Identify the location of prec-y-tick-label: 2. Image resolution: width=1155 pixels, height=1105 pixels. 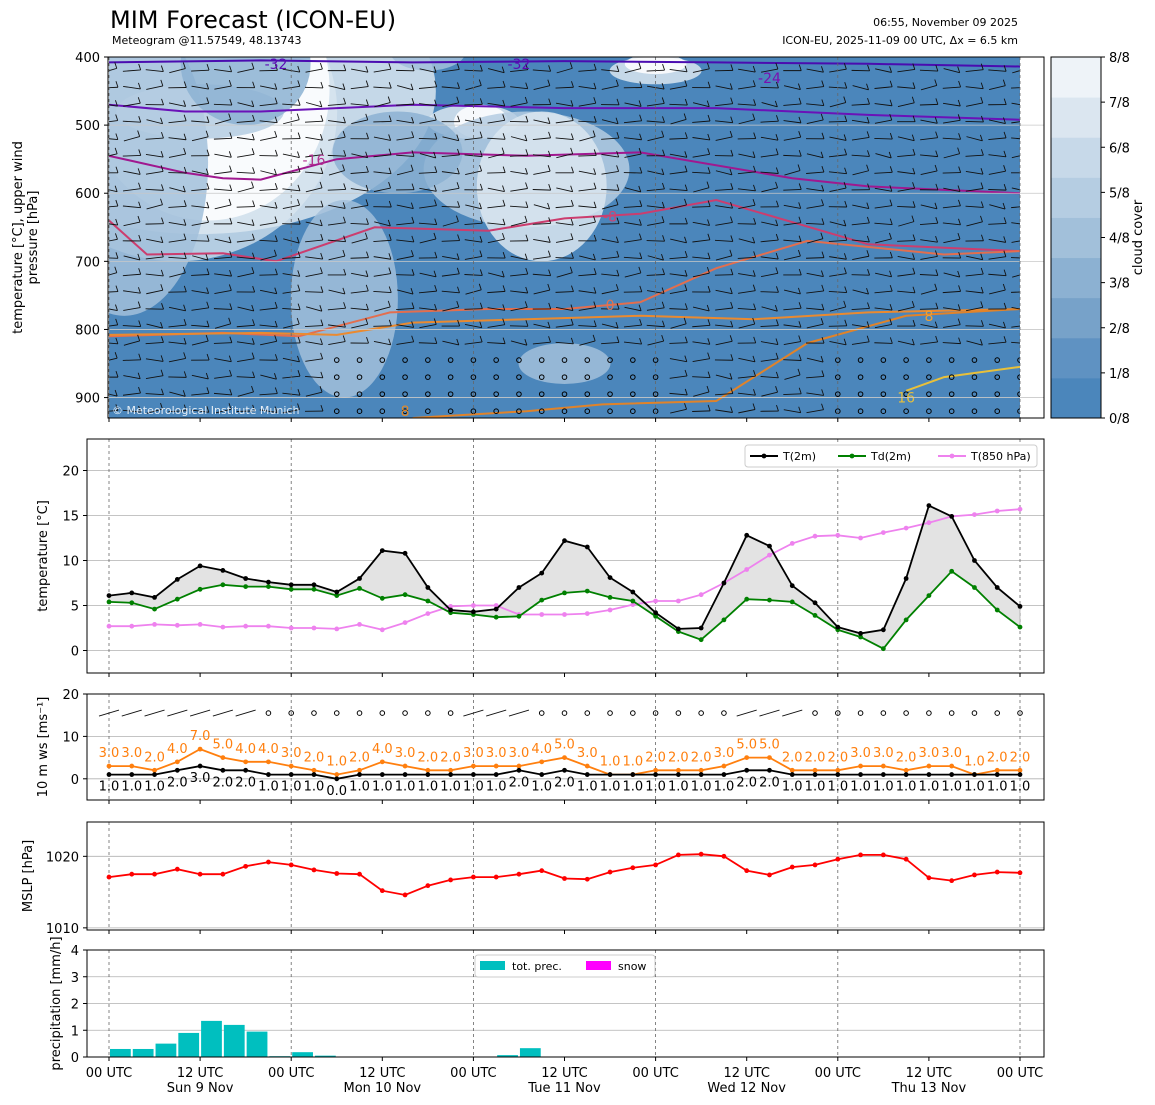
(75, 1005).